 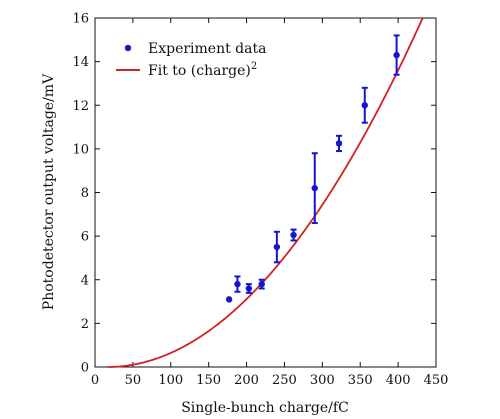 I want to click on x-tick-label: 250, so click(x=284, y=380).